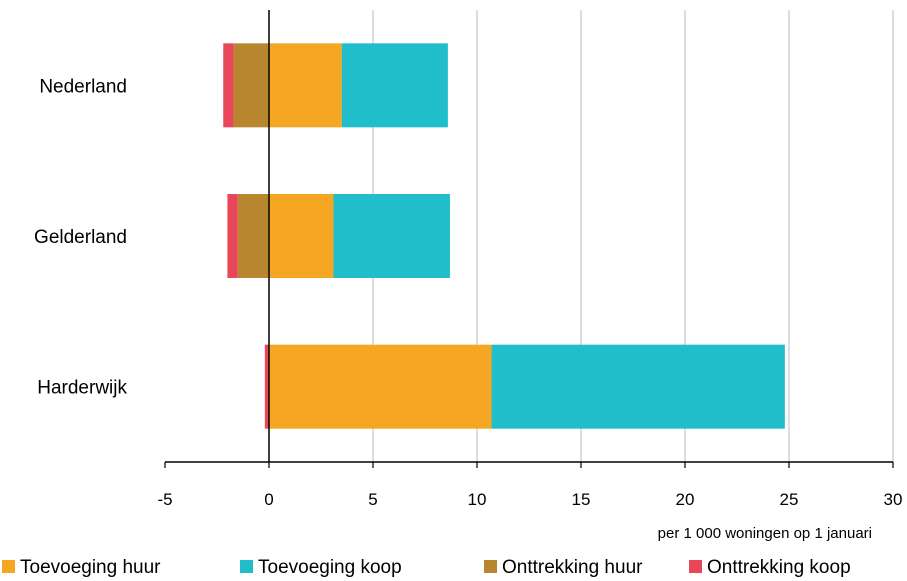  I want to click on x-tick-label: 30, so click(893, 499).